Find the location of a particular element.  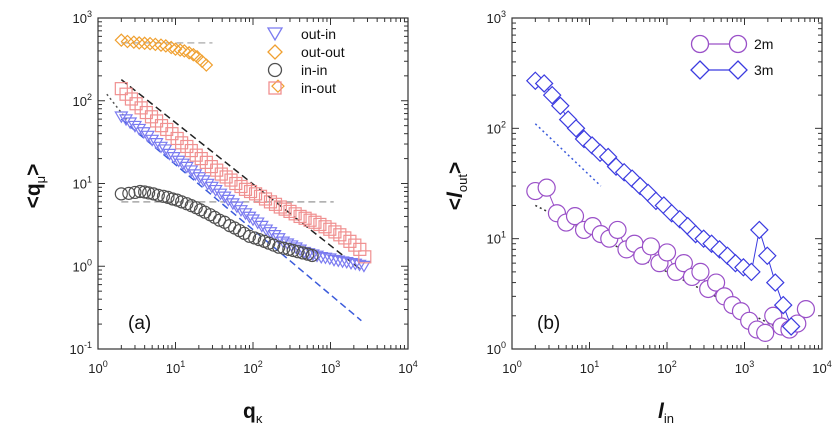

panel-a-ylabel-sub: μ is located at coordinates (40, 180).